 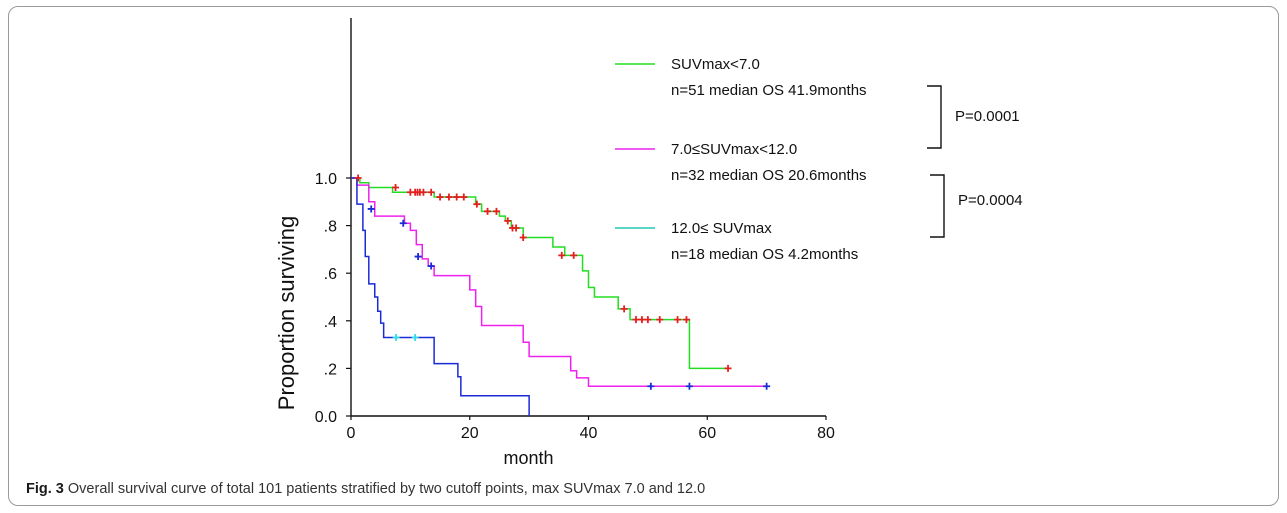 I want to click on y-axis-label: Proportion surviving, so click(x=286, y=313).